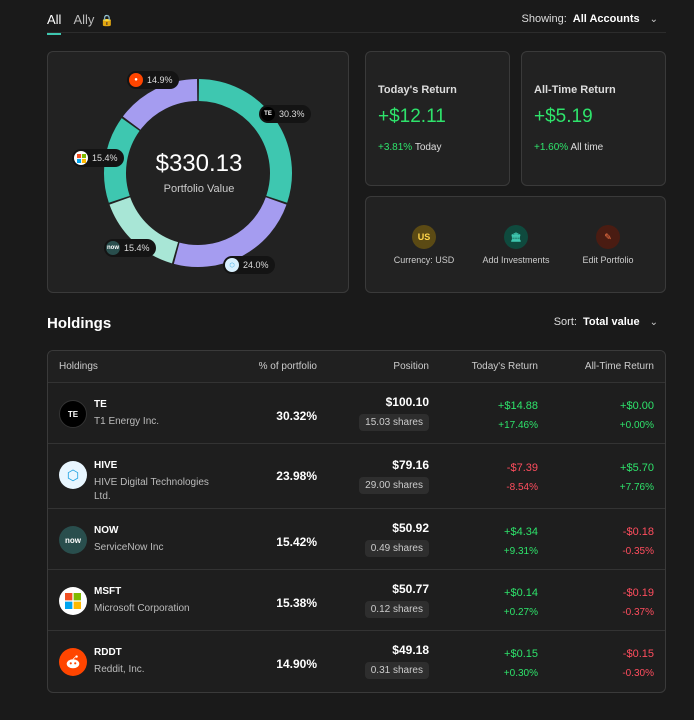  What do you see at coordinates (394, 485) in the screenshot?
I see `shares-badge: 29.00 shares` at bounding box center [394, 485].